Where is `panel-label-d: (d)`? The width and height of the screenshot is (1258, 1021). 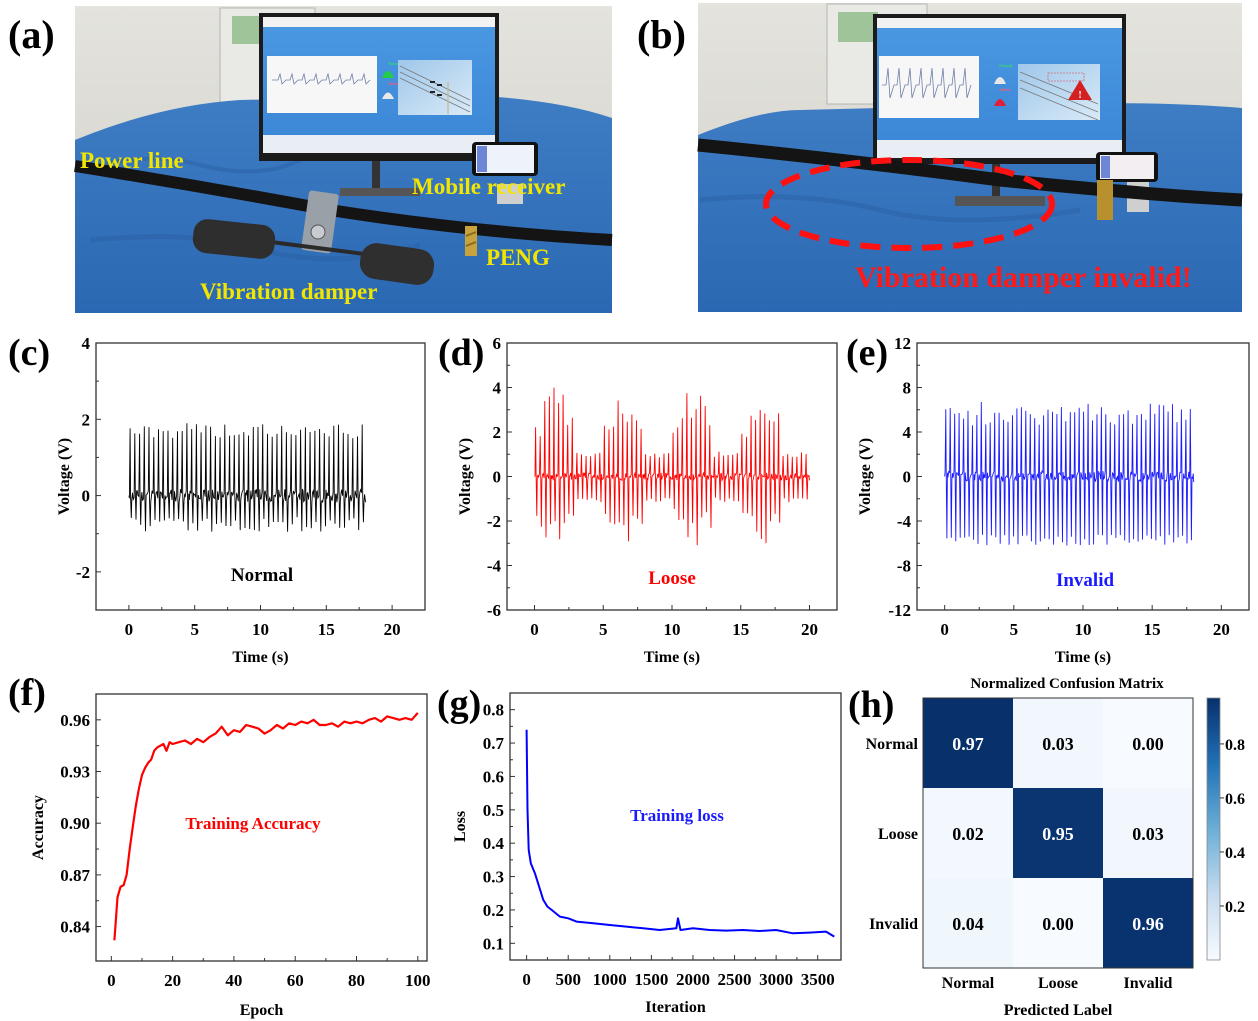
panel-label-d: (d) is located at coordinates (461, 353).